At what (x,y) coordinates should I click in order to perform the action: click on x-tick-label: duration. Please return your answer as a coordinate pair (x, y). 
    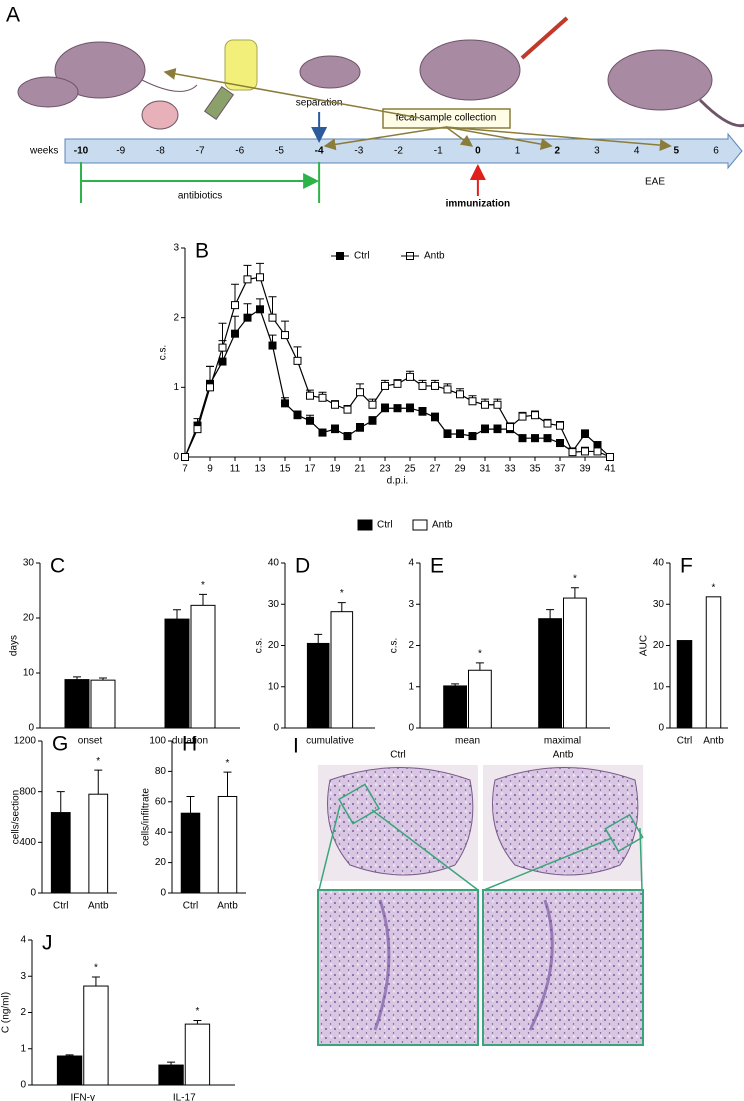
    Looking at the image, I should click on (190, 741).